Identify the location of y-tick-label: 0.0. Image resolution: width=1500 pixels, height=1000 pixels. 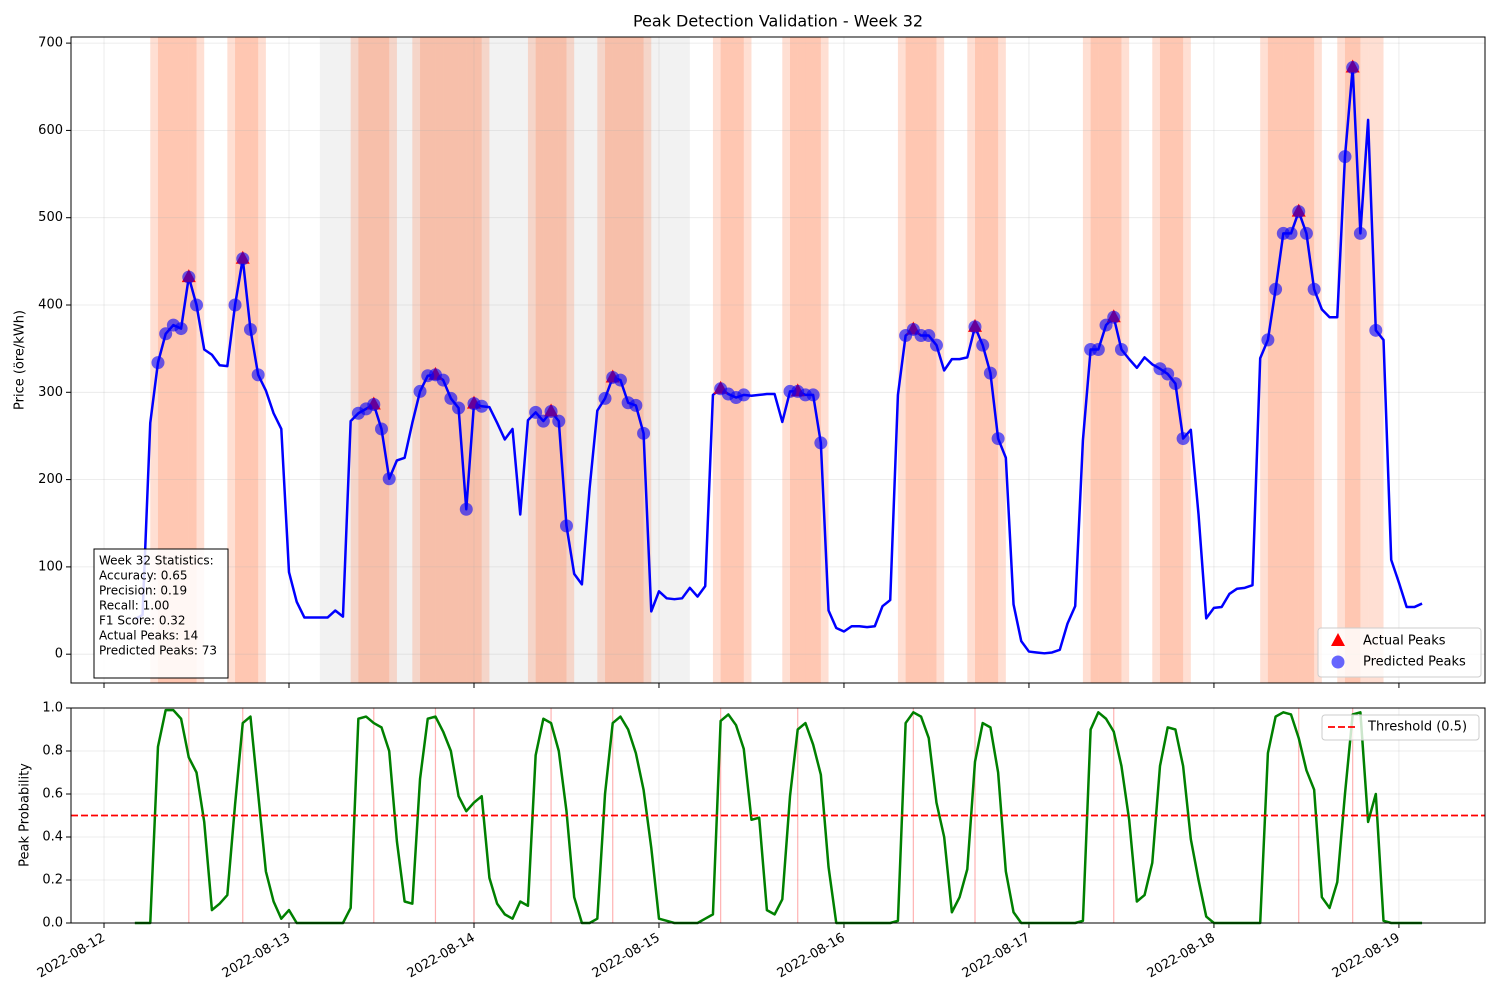
(52, 923).